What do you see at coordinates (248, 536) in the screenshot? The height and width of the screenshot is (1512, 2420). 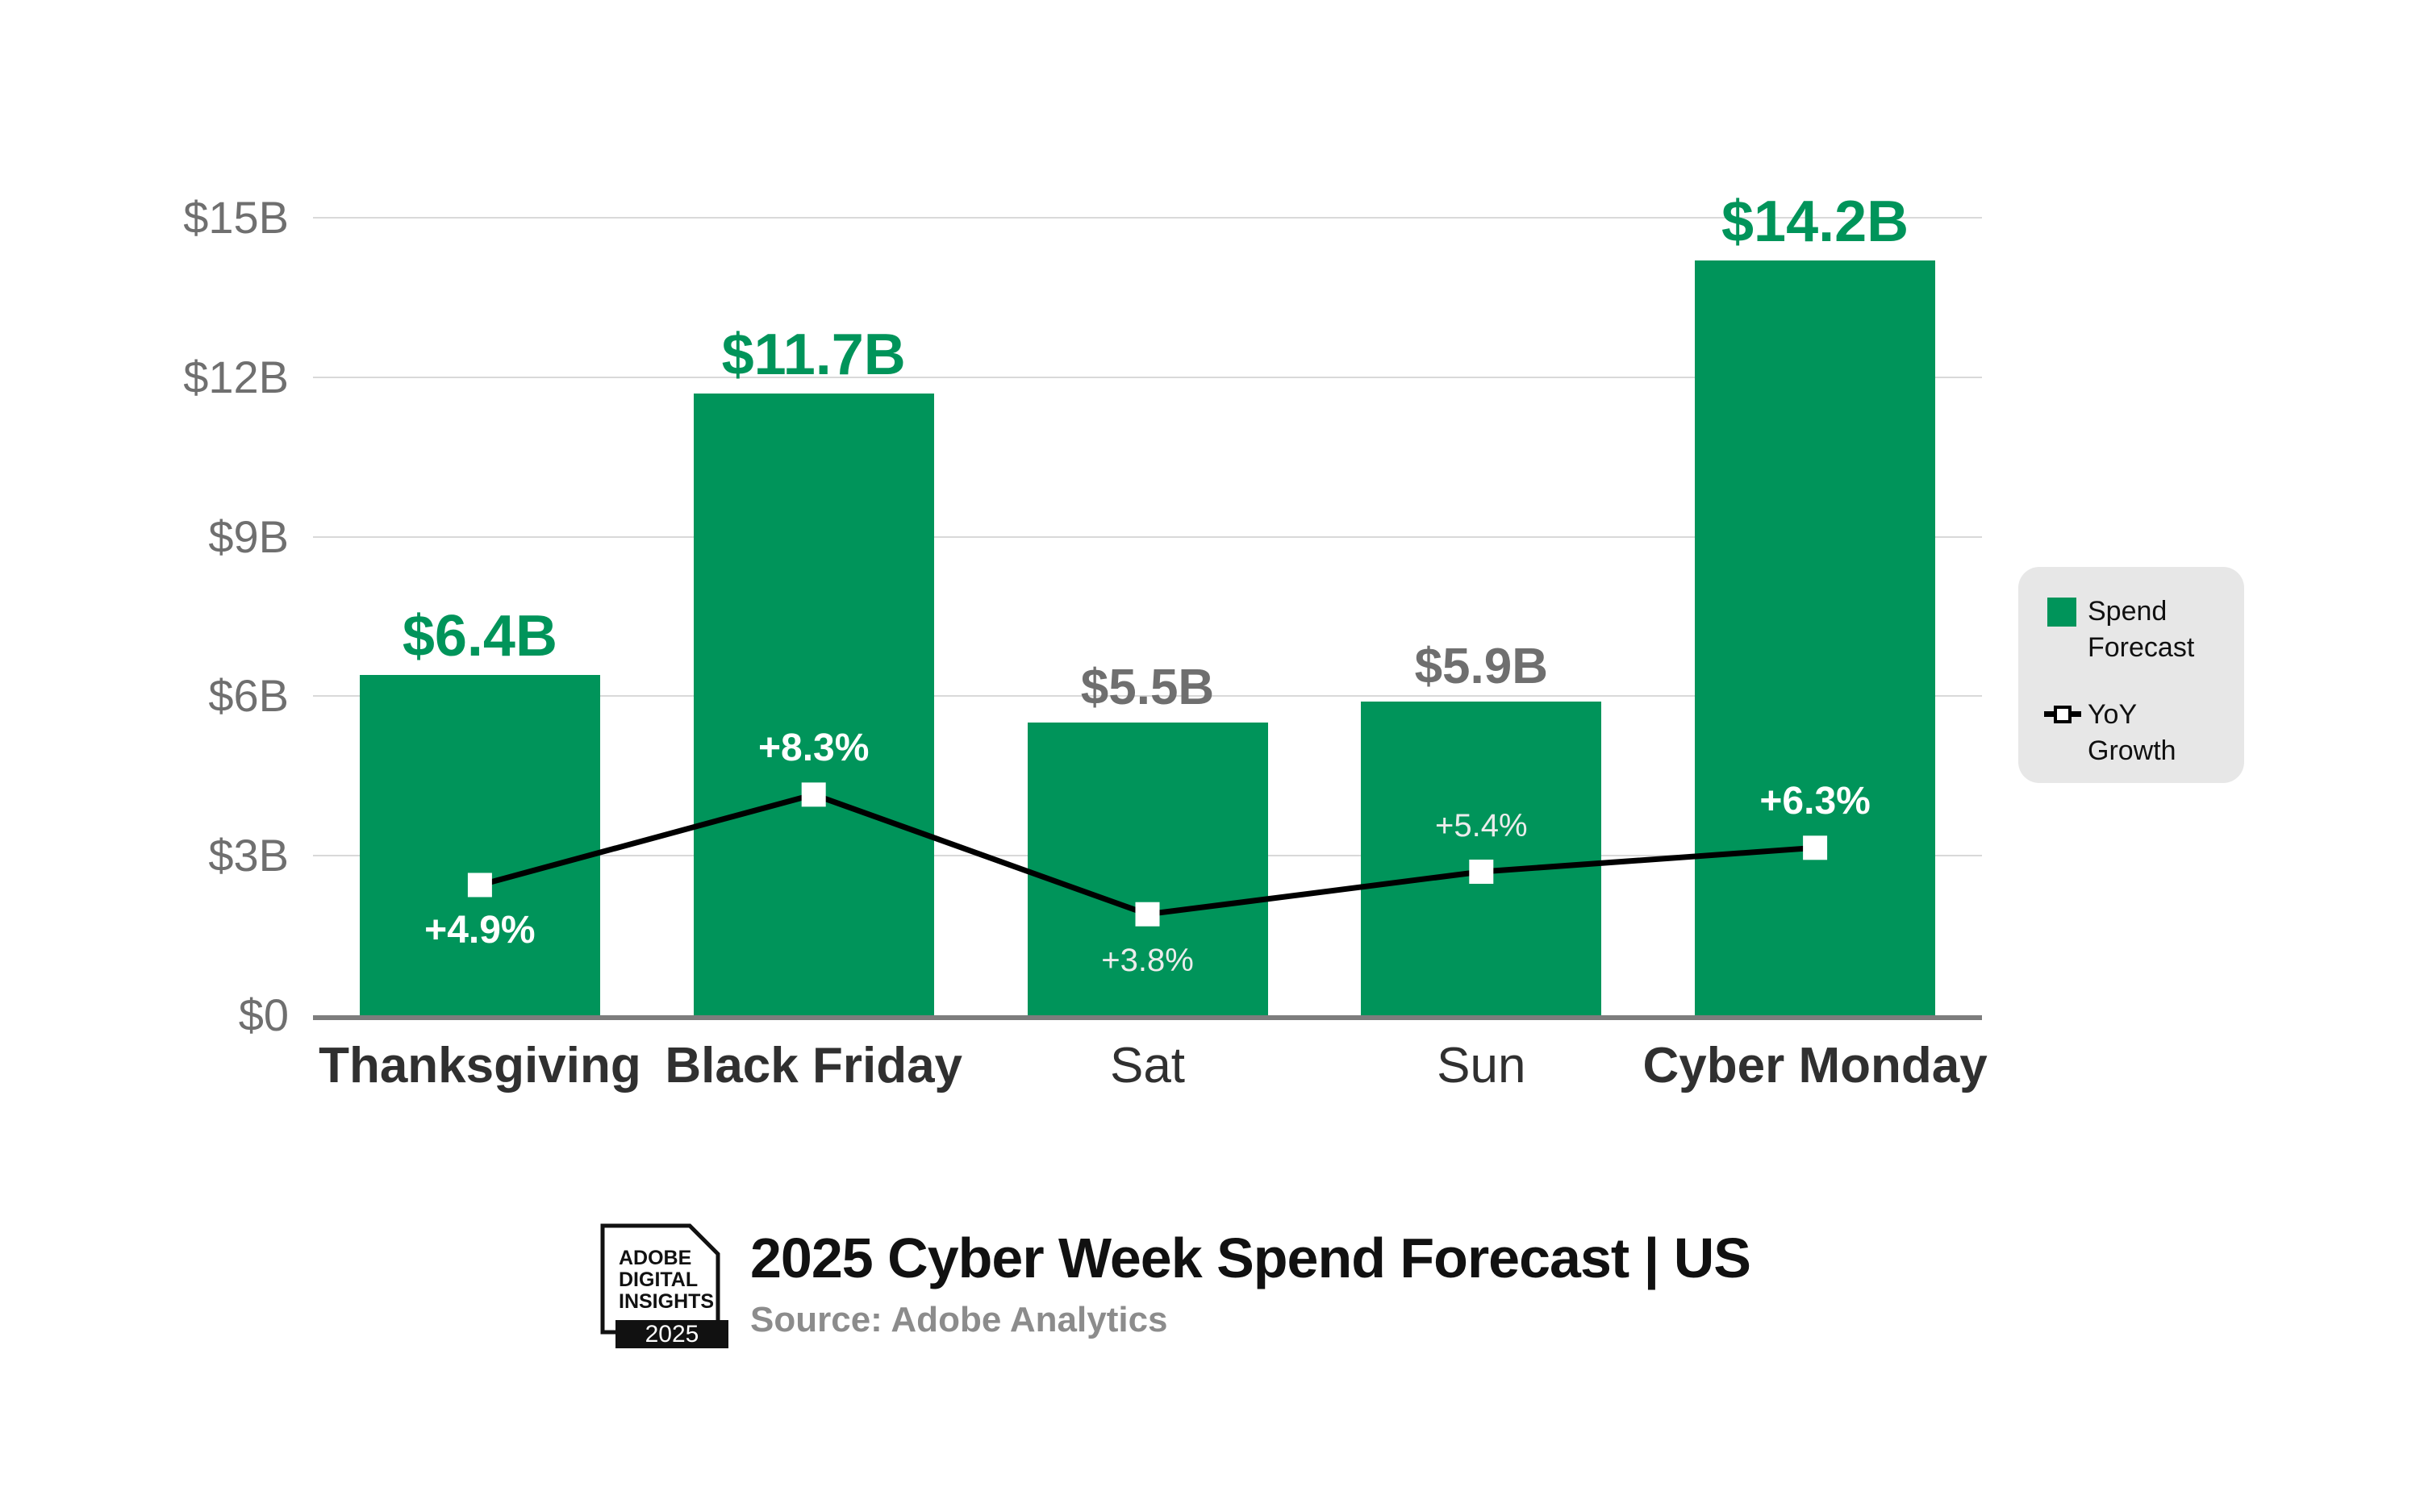 I see `y-axis-tick-label: $9B` at bounding box center [248, 536].